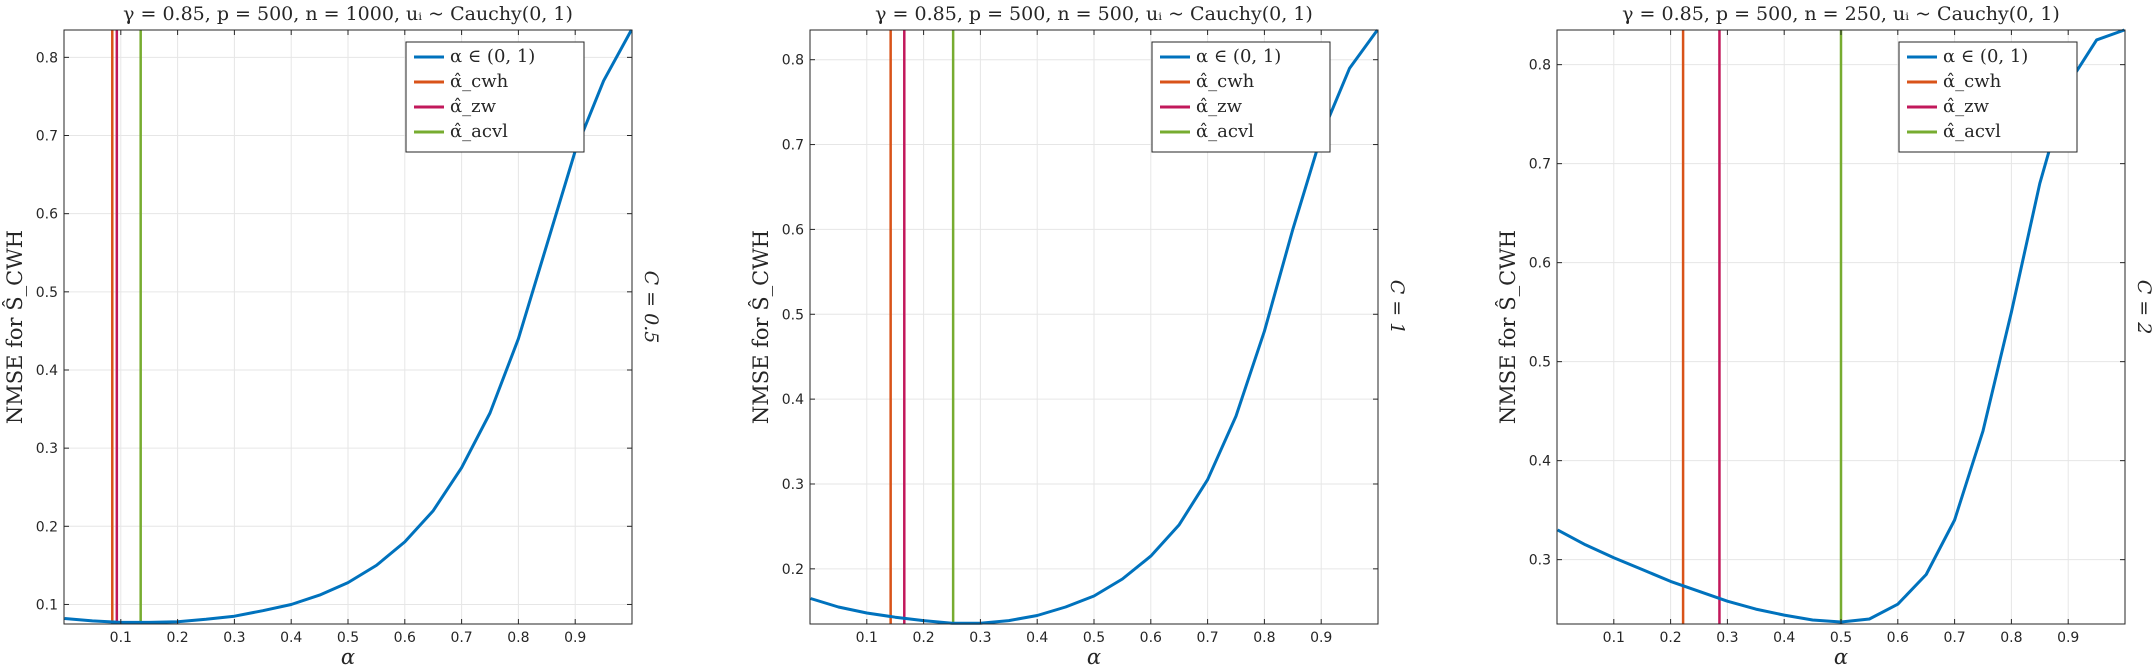  What do you see at coordinates (47, 605) in the screenshot?
I see `y-tick-label: 0.1` at bounding box center [47, 605].